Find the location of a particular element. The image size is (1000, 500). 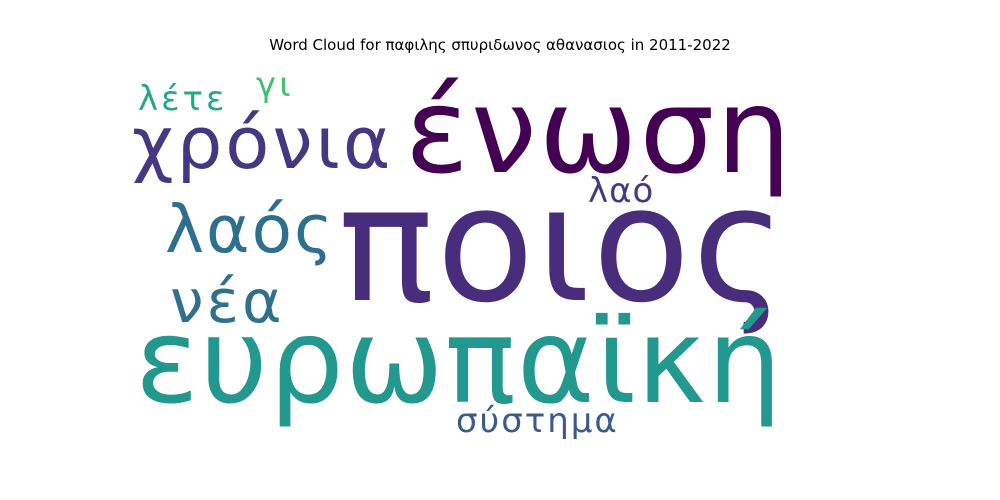

word-2: ένωση is located at coordinates (599, 131).